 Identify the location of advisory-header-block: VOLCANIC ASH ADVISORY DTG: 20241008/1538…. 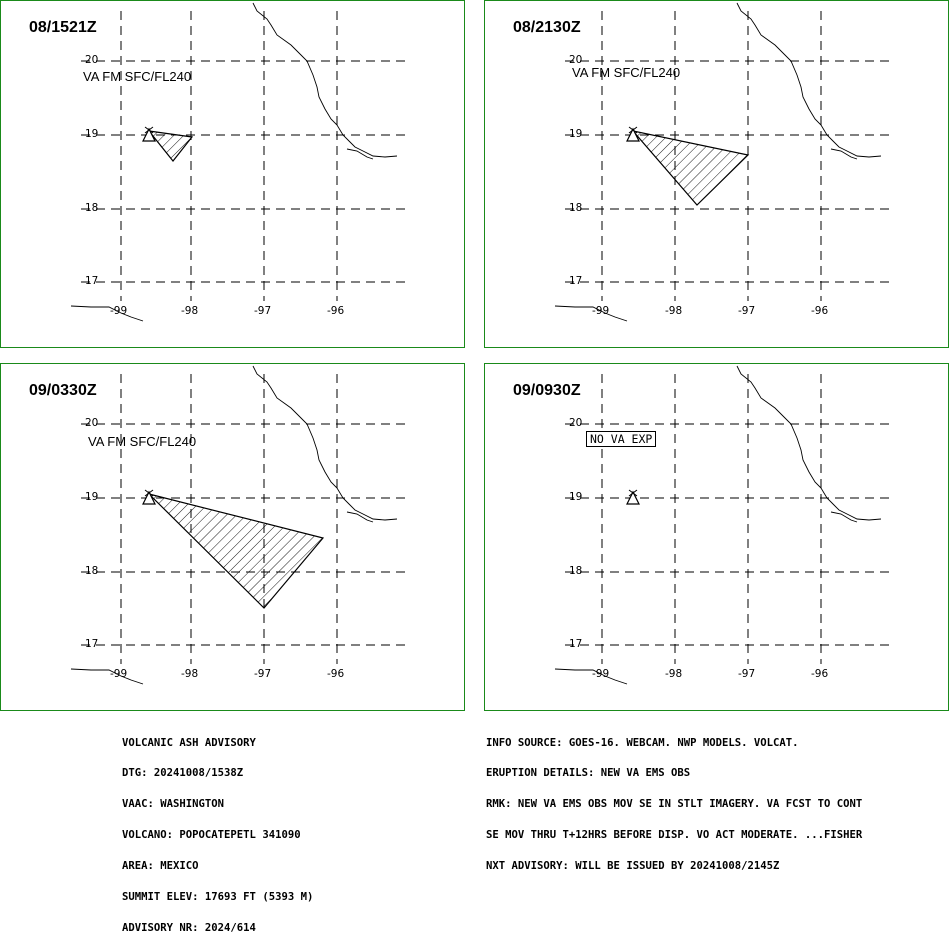
(217, 830).